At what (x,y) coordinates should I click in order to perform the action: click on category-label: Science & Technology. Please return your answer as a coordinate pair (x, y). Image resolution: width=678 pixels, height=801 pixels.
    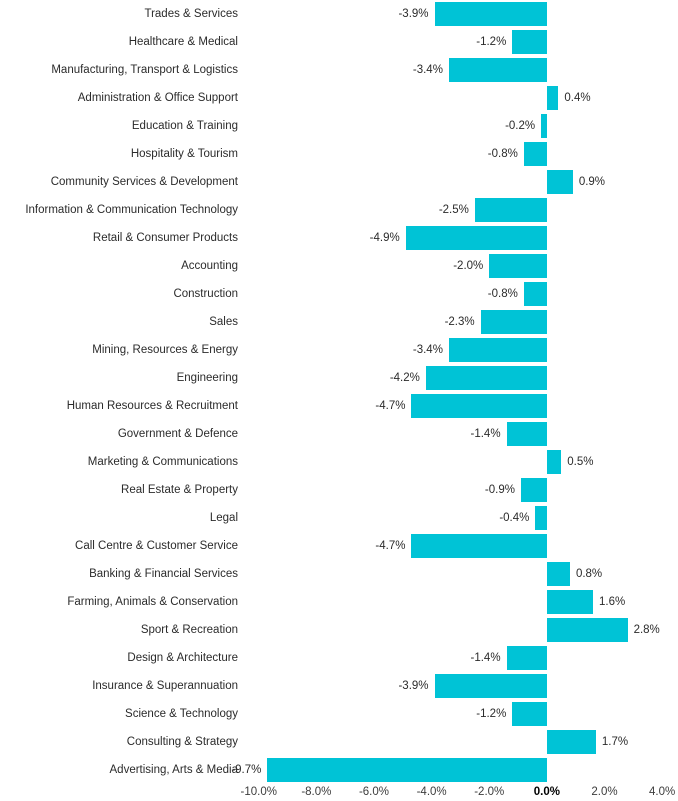
    Looking at the image, I should click on (181, 714).